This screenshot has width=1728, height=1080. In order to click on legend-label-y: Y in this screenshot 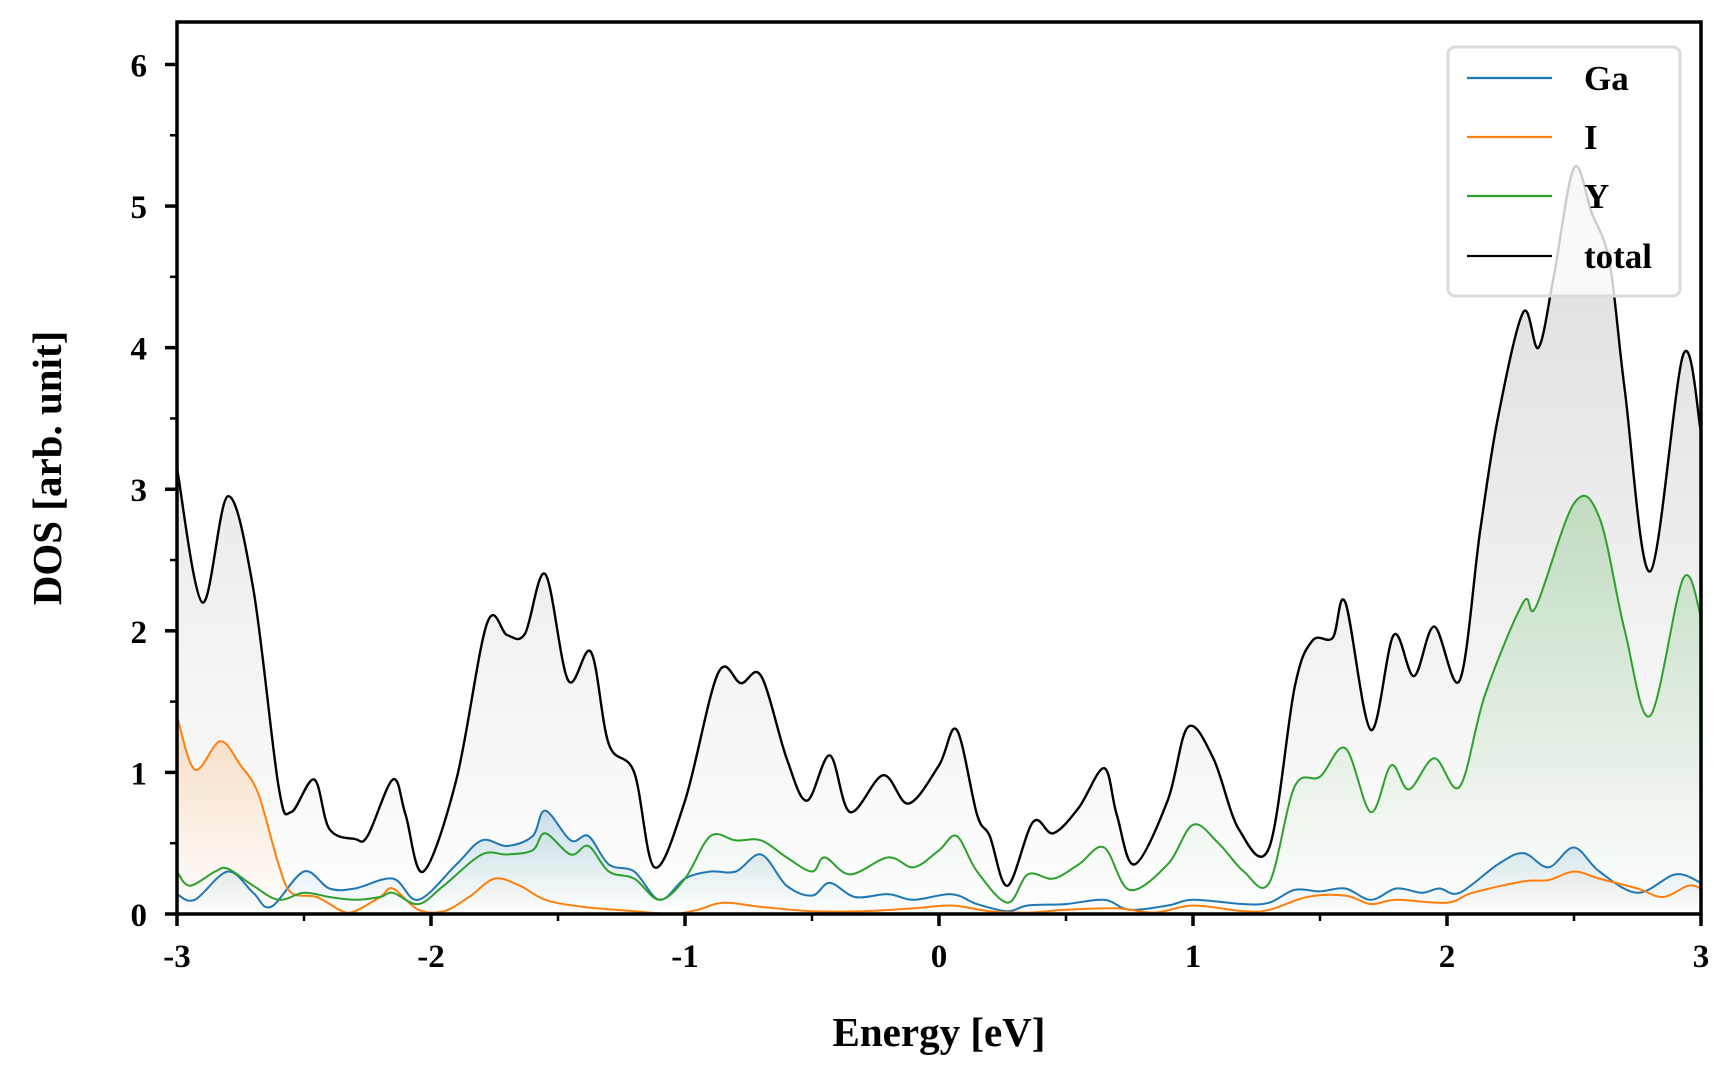, I will do `click(1596, 196)`.